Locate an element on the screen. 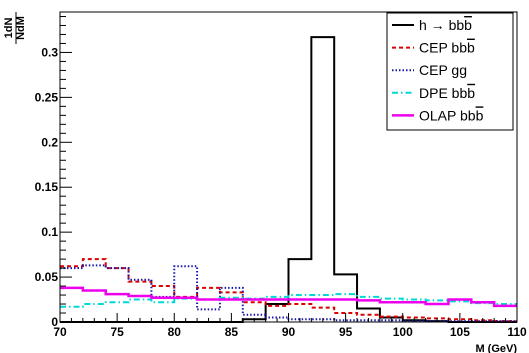 This screenshot has height=353, width=529. legend-entry-1: h → bbb is located at coordinates (445, 25).